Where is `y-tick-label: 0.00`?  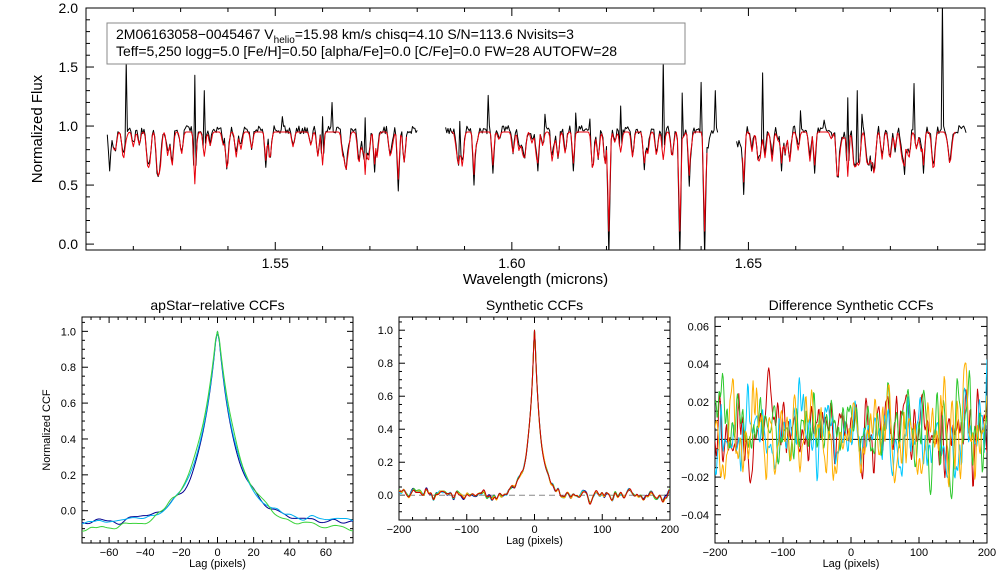 y-tick-label: 0.00 is located at coordinates (698, 440).